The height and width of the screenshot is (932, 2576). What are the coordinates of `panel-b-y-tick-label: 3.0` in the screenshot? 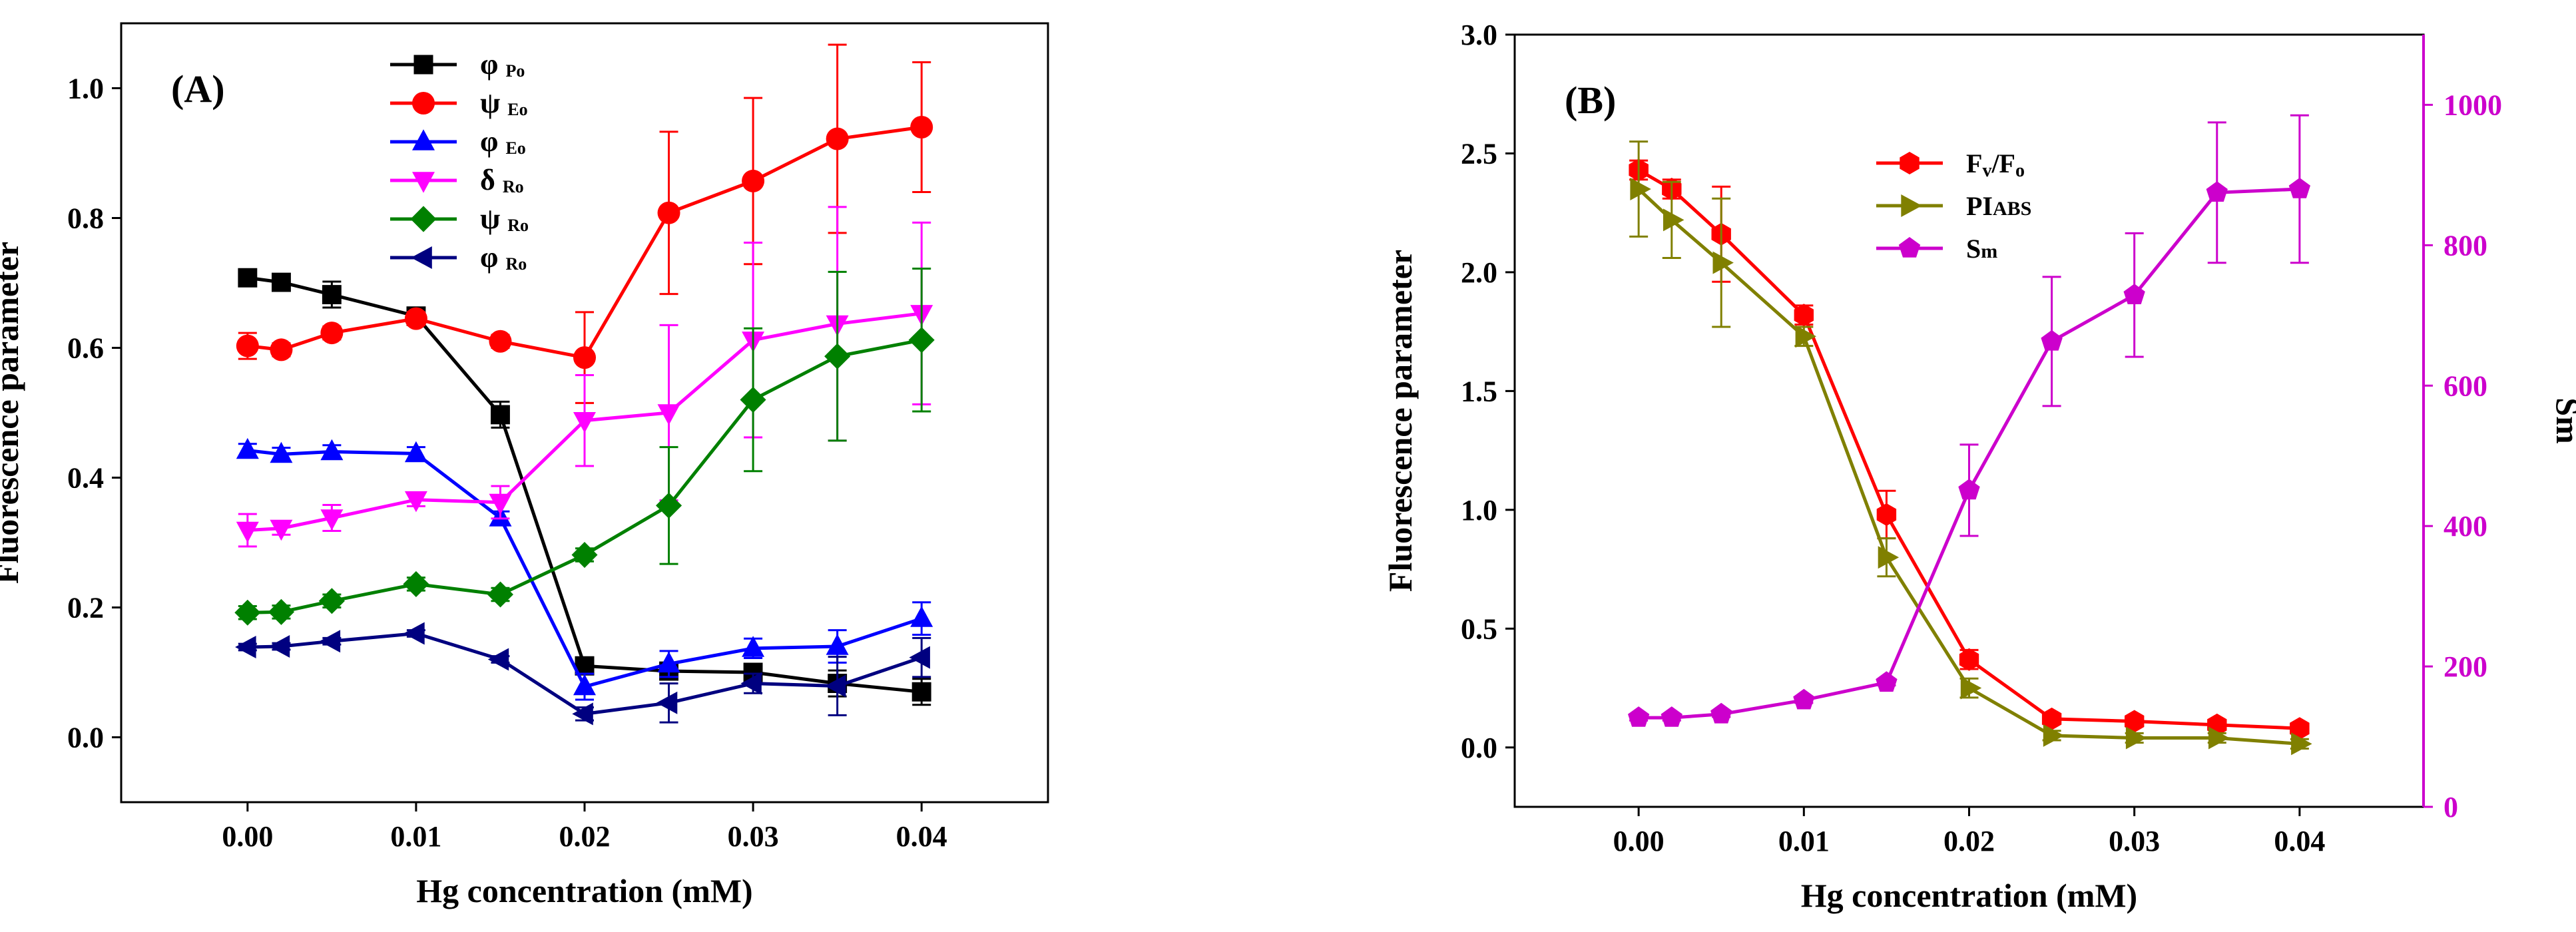 It's located at (1479, 35).